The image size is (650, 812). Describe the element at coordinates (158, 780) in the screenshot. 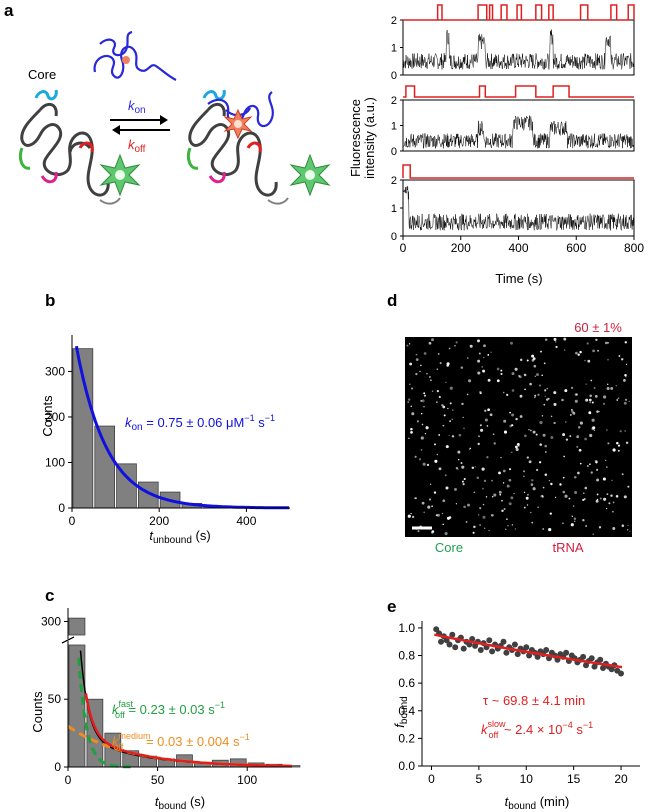

I see `c-xtick-label: 50` at that location.